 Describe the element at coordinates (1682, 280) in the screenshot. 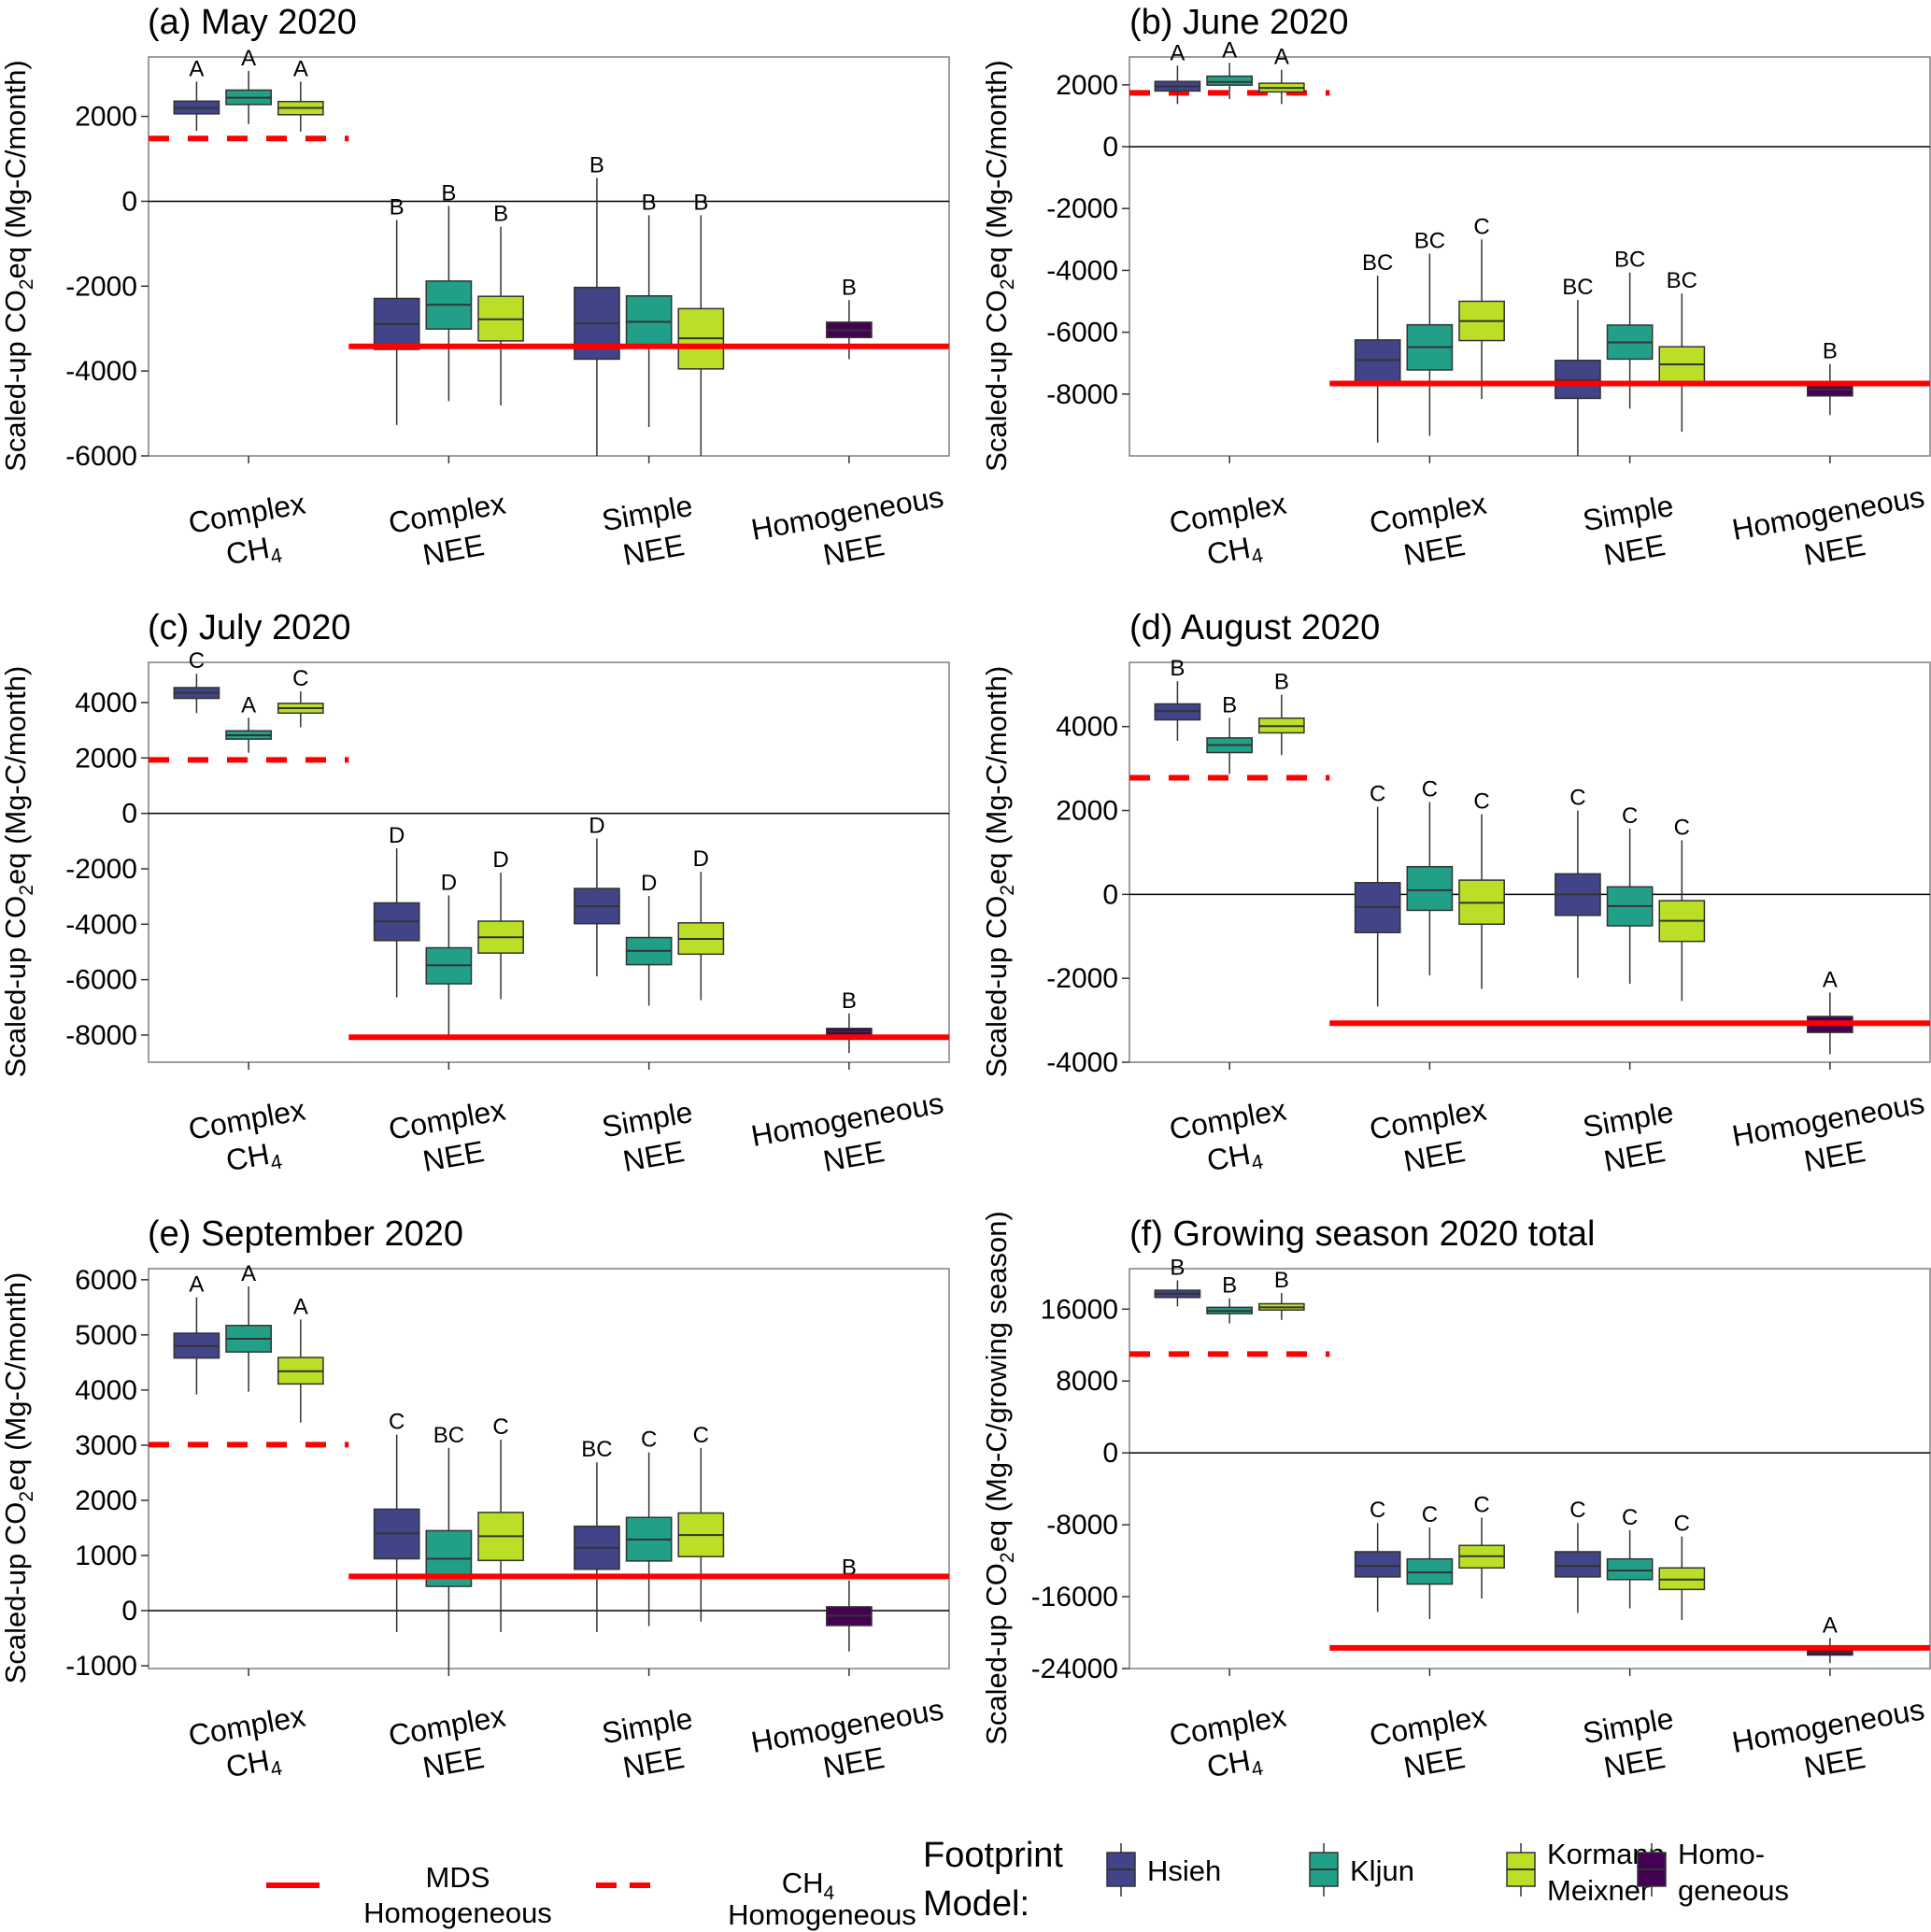

I see `significance-letter: BC` at that location.